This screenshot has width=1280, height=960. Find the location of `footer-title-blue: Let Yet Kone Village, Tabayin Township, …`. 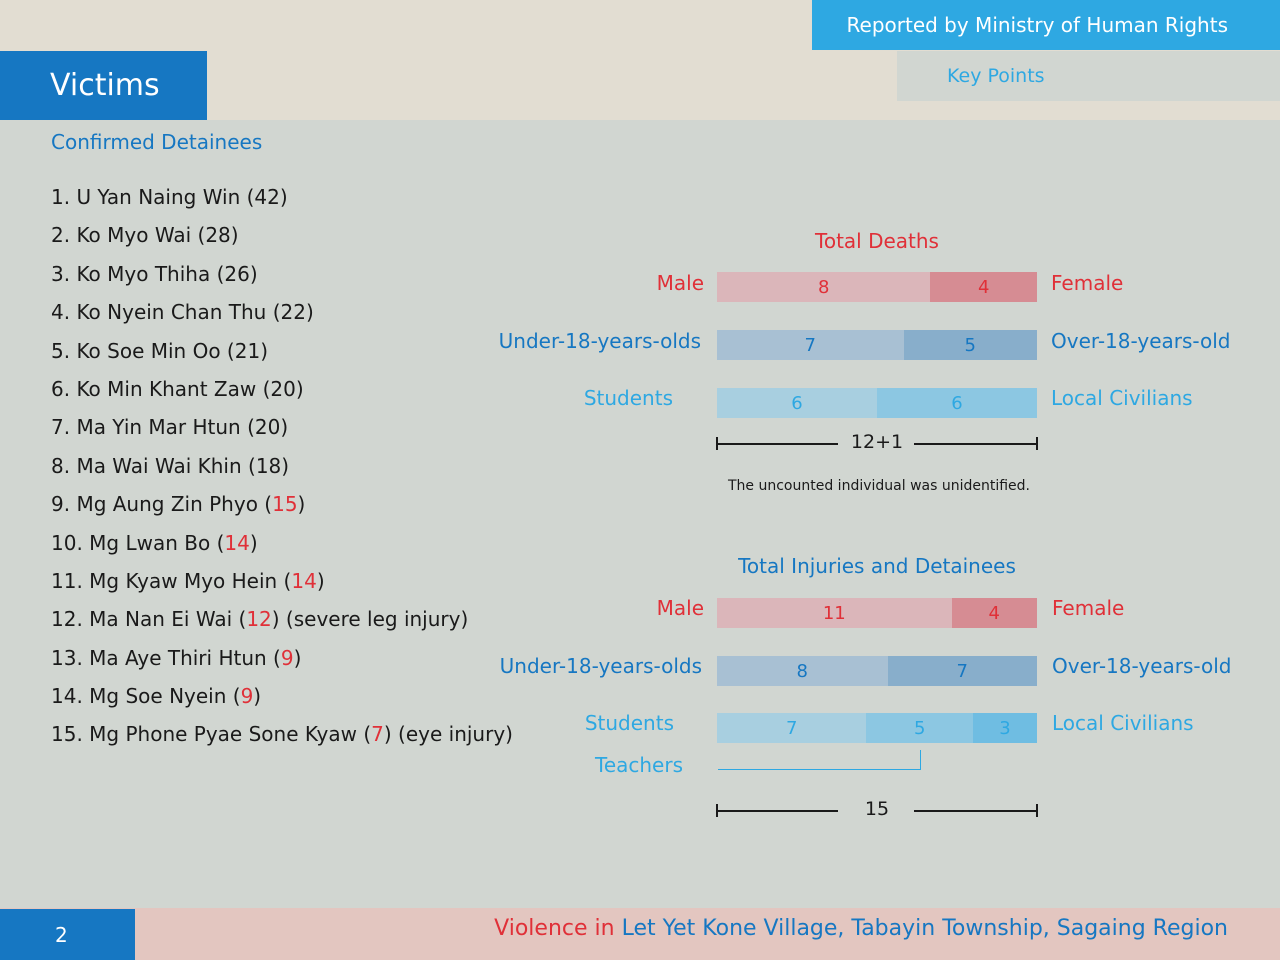

footer-title-blue: Let Yet Kone Village, Tabayin Township, … is located at coordinates (924, 928).